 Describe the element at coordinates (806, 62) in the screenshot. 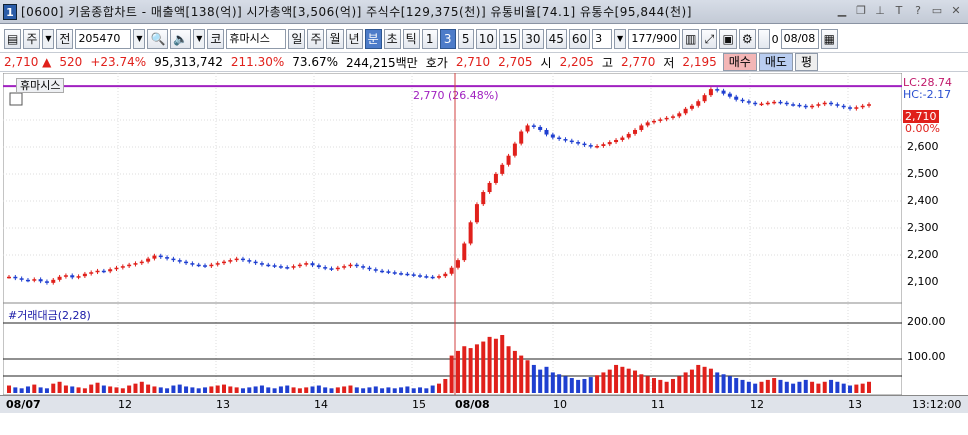

I see `eval-button: 평` at that location.